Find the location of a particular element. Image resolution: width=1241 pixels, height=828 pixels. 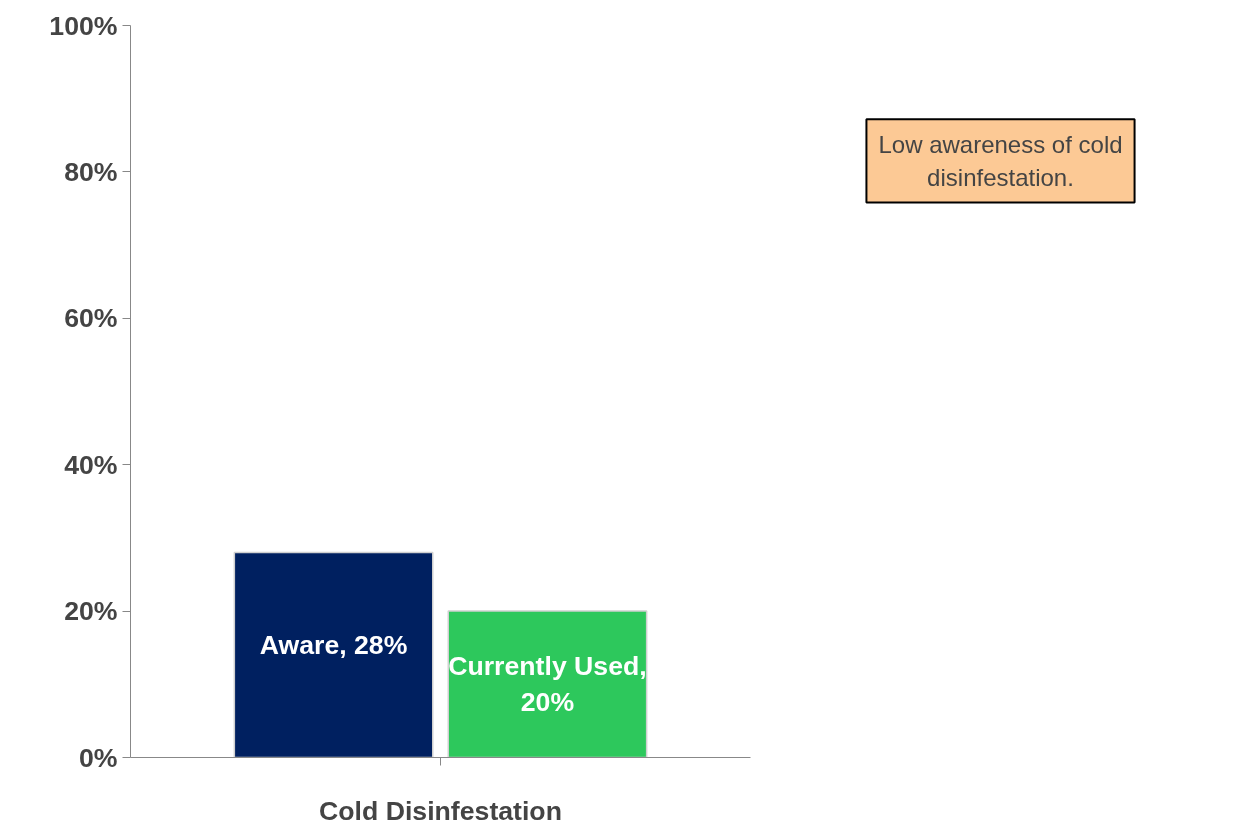

y-tick-label: 0% is located at coordinates (98, 757).